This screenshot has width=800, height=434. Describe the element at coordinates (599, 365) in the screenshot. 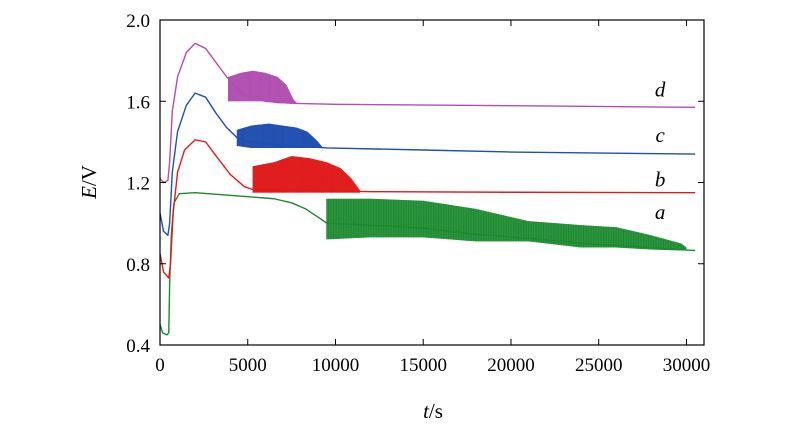

I see `x-tick-label: 25000` at that location.